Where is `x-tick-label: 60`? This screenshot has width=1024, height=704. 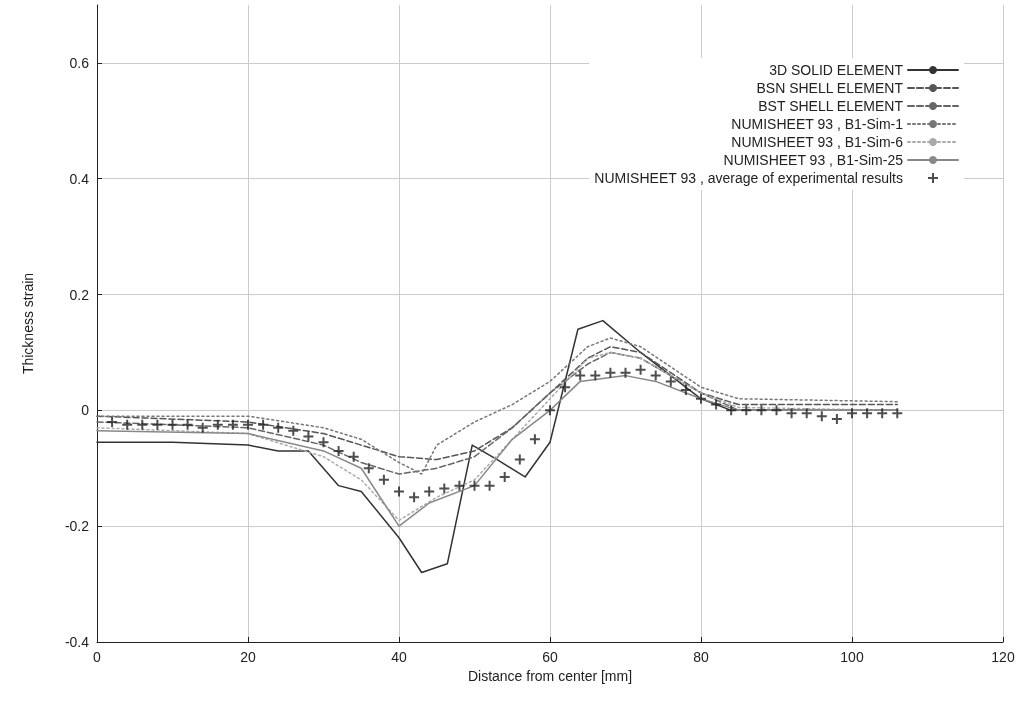 x-tick-label: 60 is located at coordinates (550, 657).